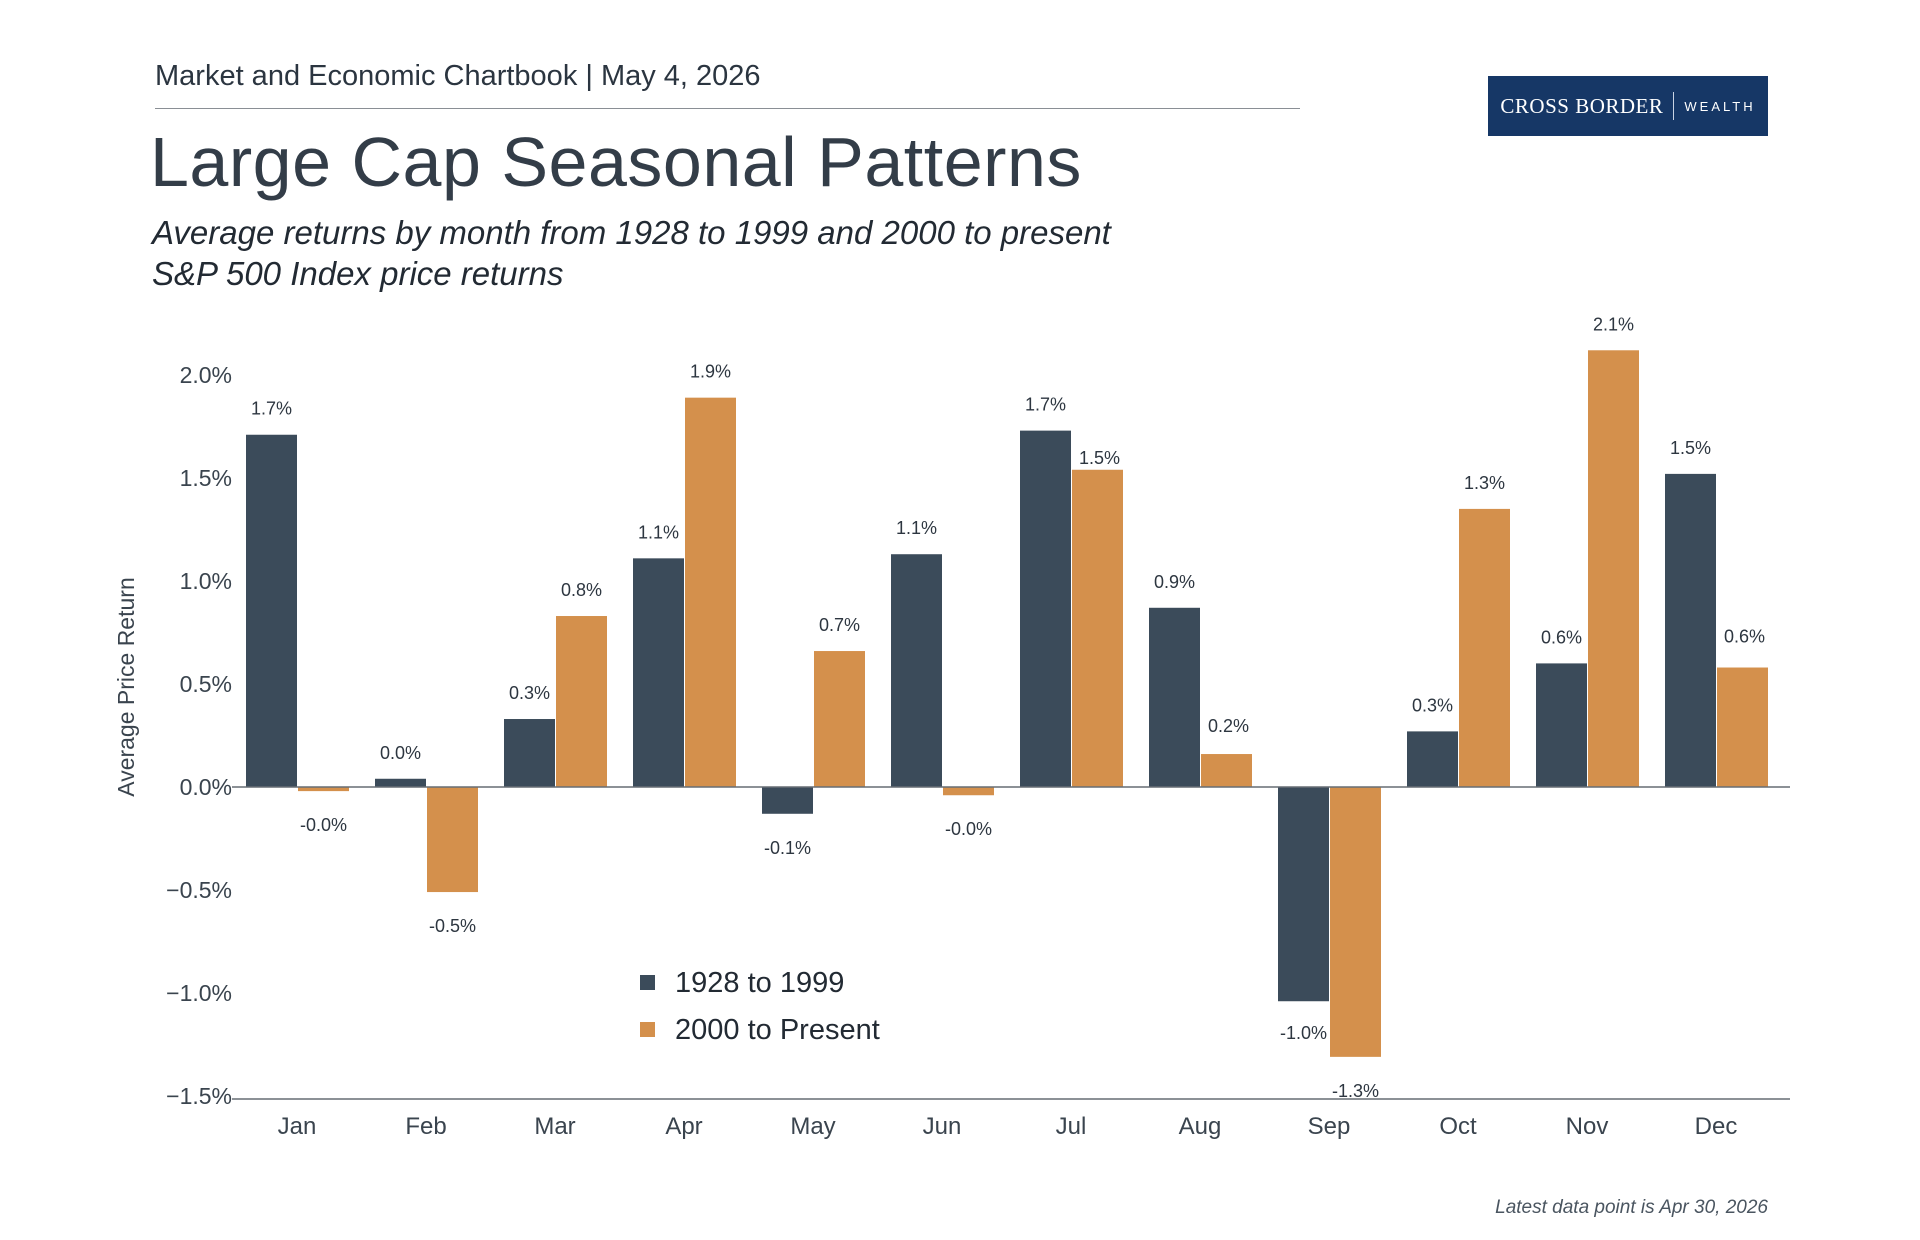  I want to click on x-tick-label: Nov, so click(1587, 1126).